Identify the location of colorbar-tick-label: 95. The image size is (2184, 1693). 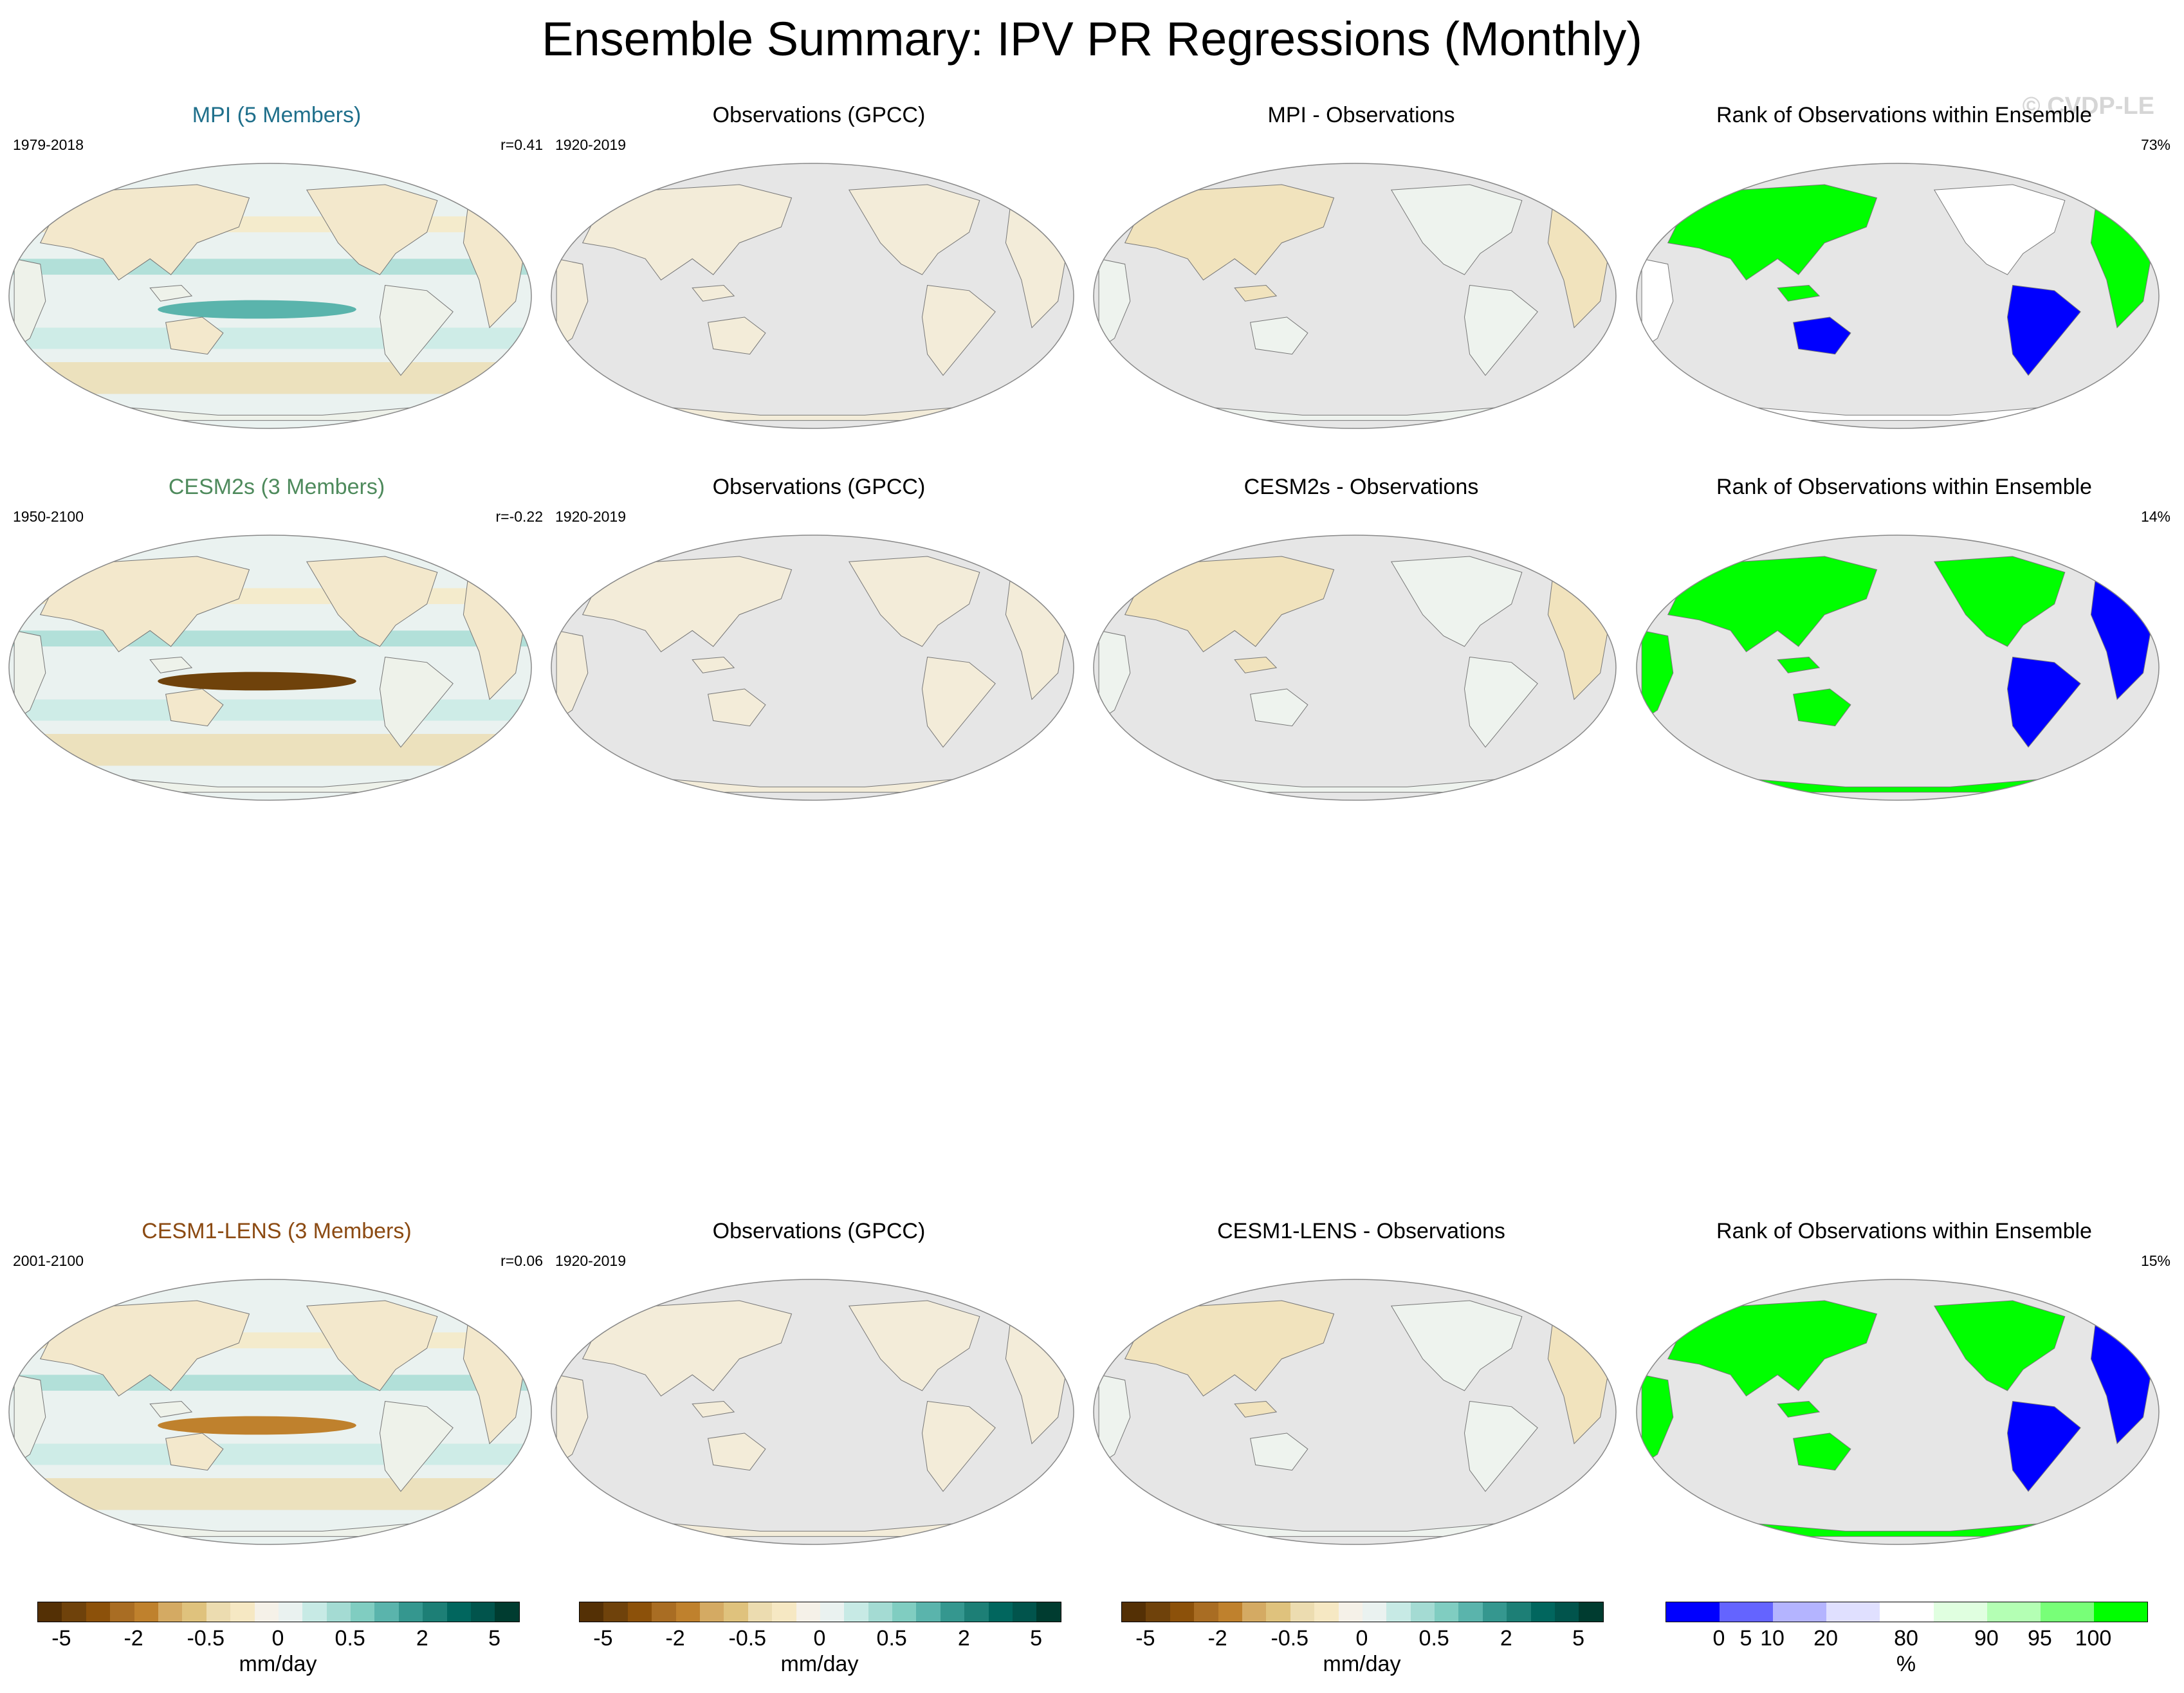
(2040, 1638).